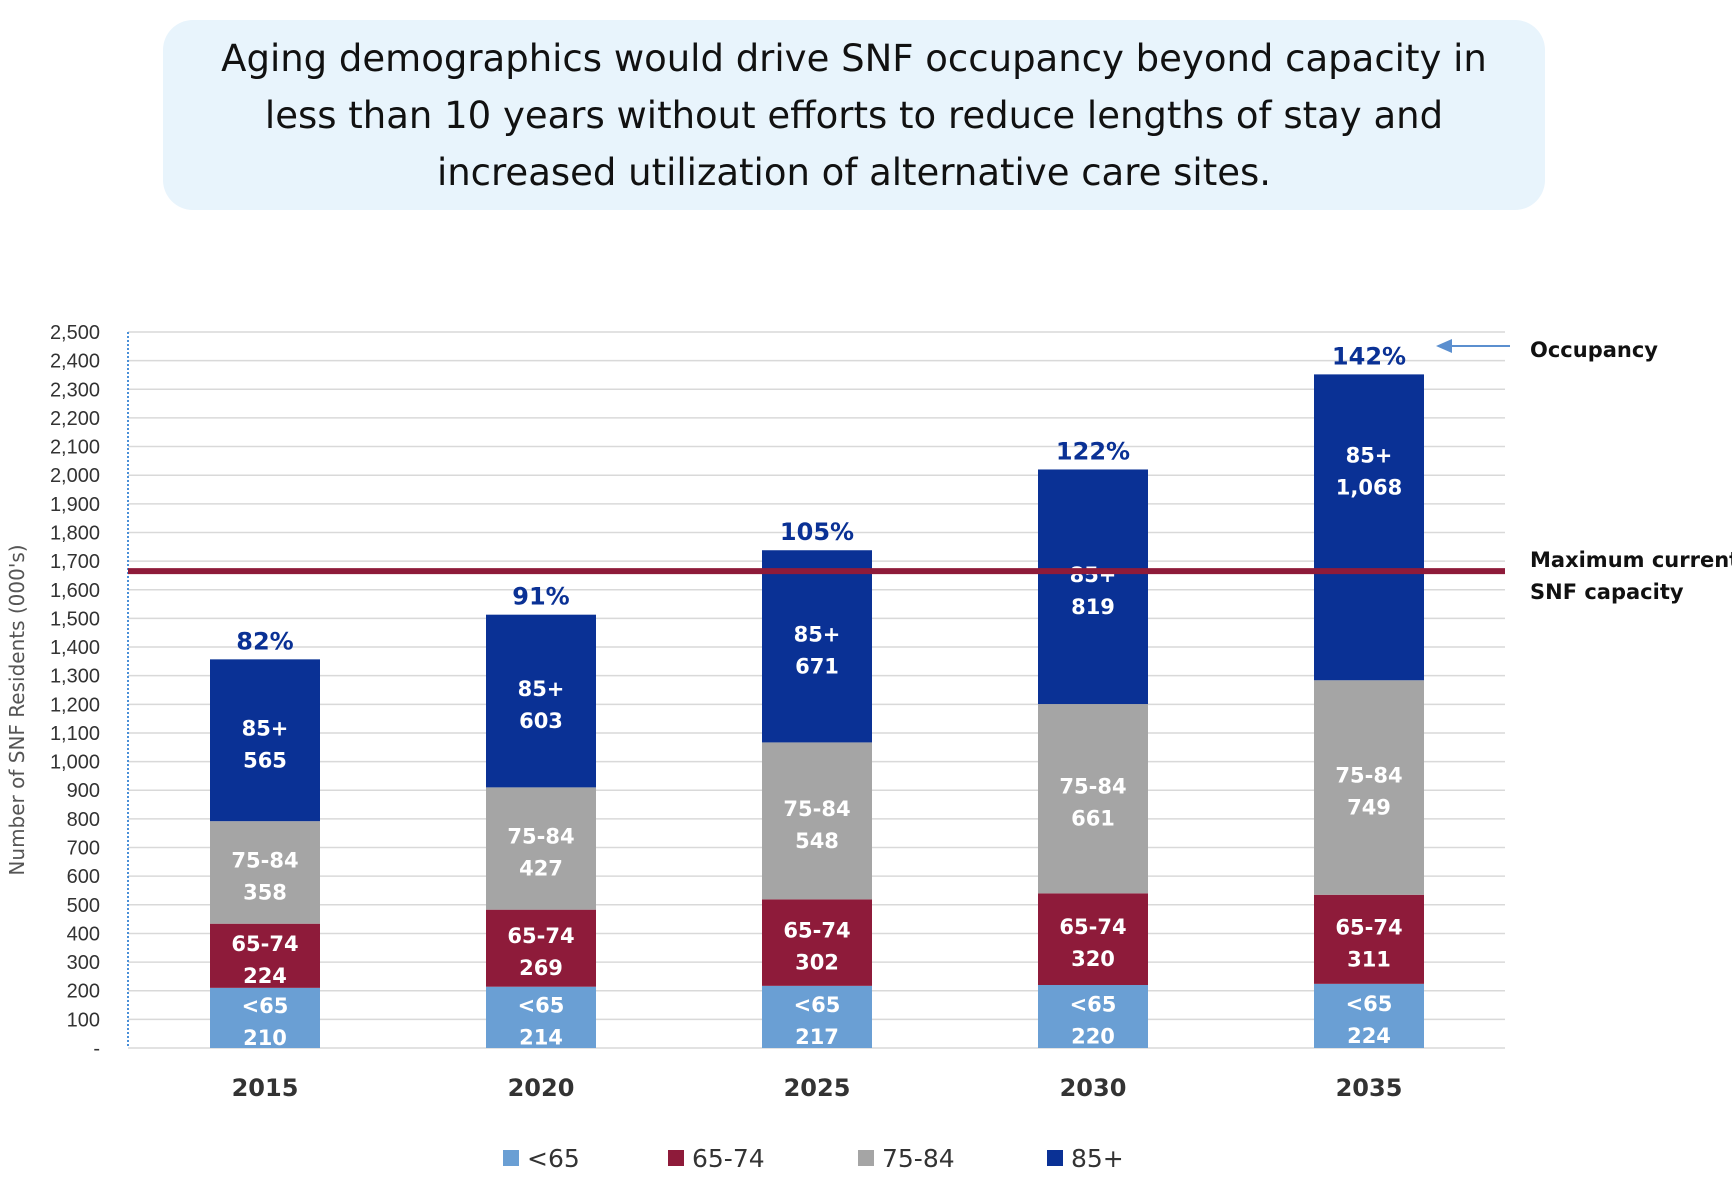  Describe the element at coordinates (1093, 607) in the screenshot. I see `segment-value-label: 819` at that location.